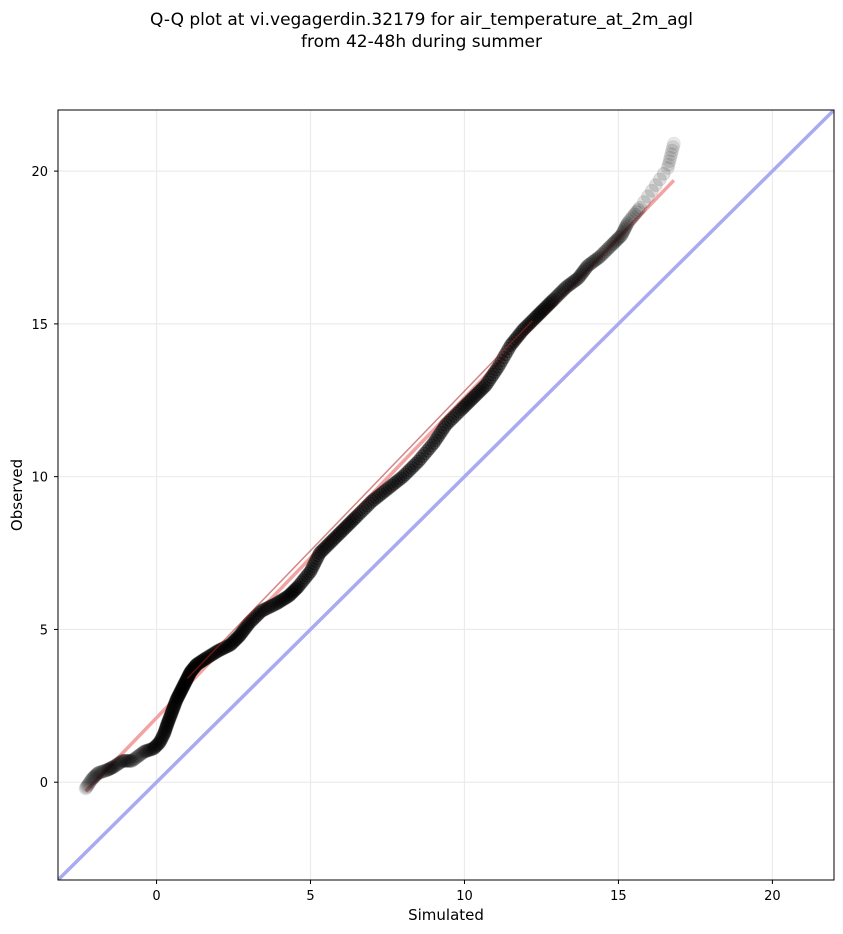 The height and width of the screenshot is (934, 843). What do you see at coordinates (39, 325) in the screenshot?
I see `y-tick-label: 15` at bounding box center [39, 325].